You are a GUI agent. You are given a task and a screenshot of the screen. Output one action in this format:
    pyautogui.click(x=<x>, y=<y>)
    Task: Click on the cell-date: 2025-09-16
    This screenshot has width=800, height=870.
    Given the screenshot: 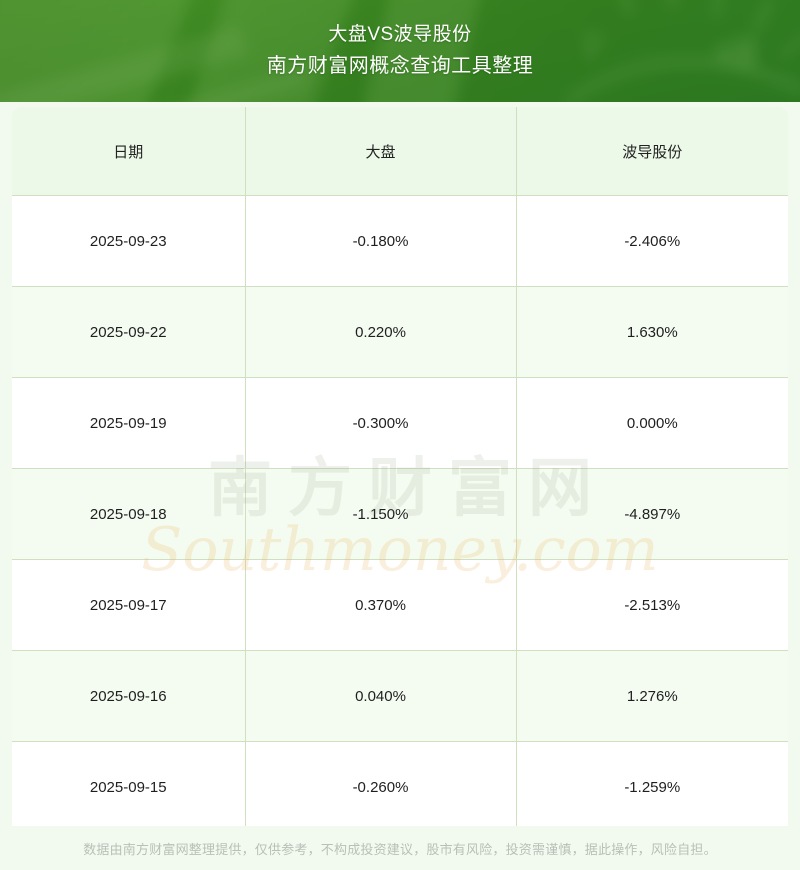 What is the action you would take?
    pyautogui.click(x=129, y=696)
    